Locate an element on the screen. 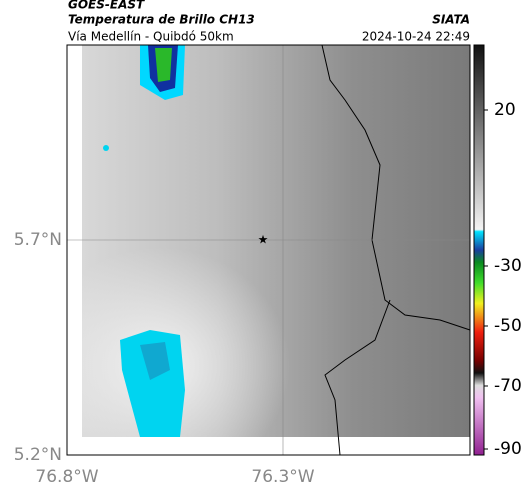  colorbar-label: -30 is located at coordinates (508, 266).